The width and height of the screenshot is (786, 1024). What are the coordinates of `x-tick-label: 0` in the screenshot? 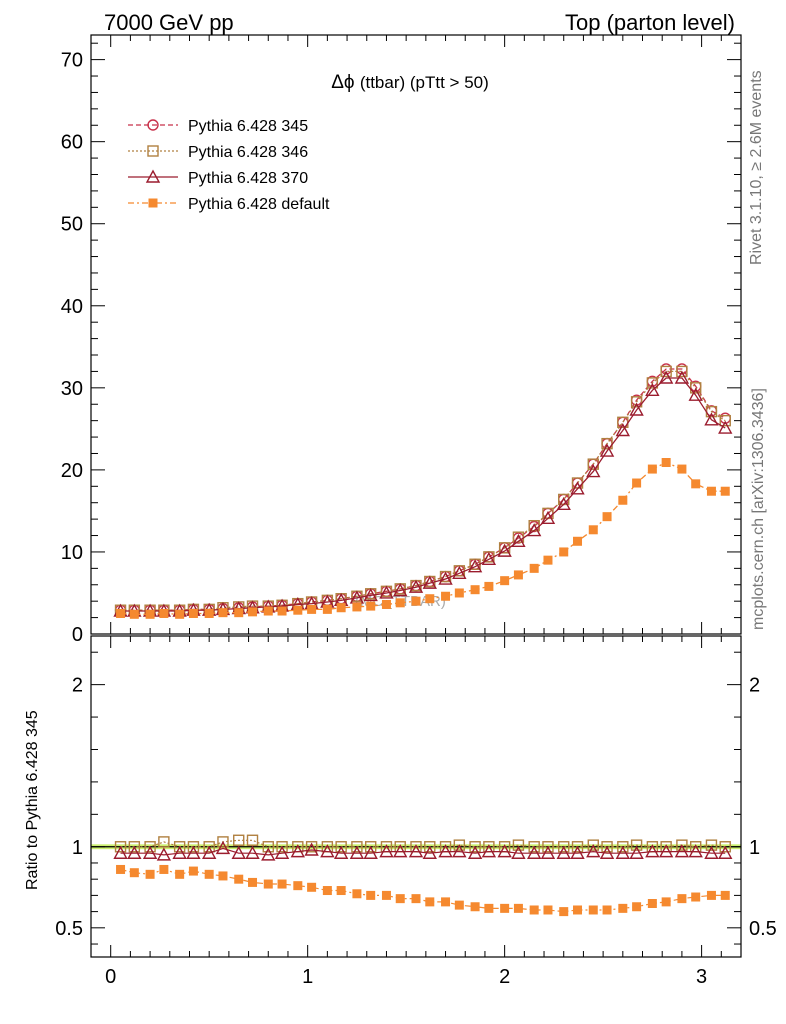 It's located at (110, 977).